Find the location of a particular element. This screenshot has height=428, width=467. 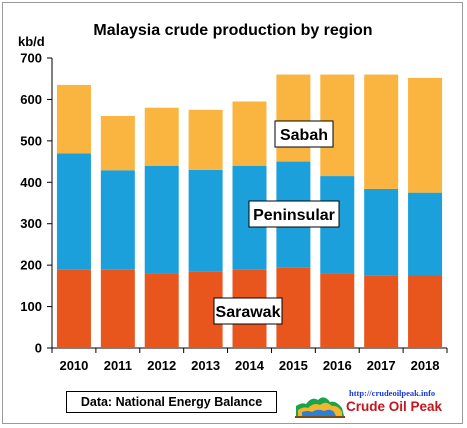

bar-sarawak-2016 is located at coordinates (337, 310).